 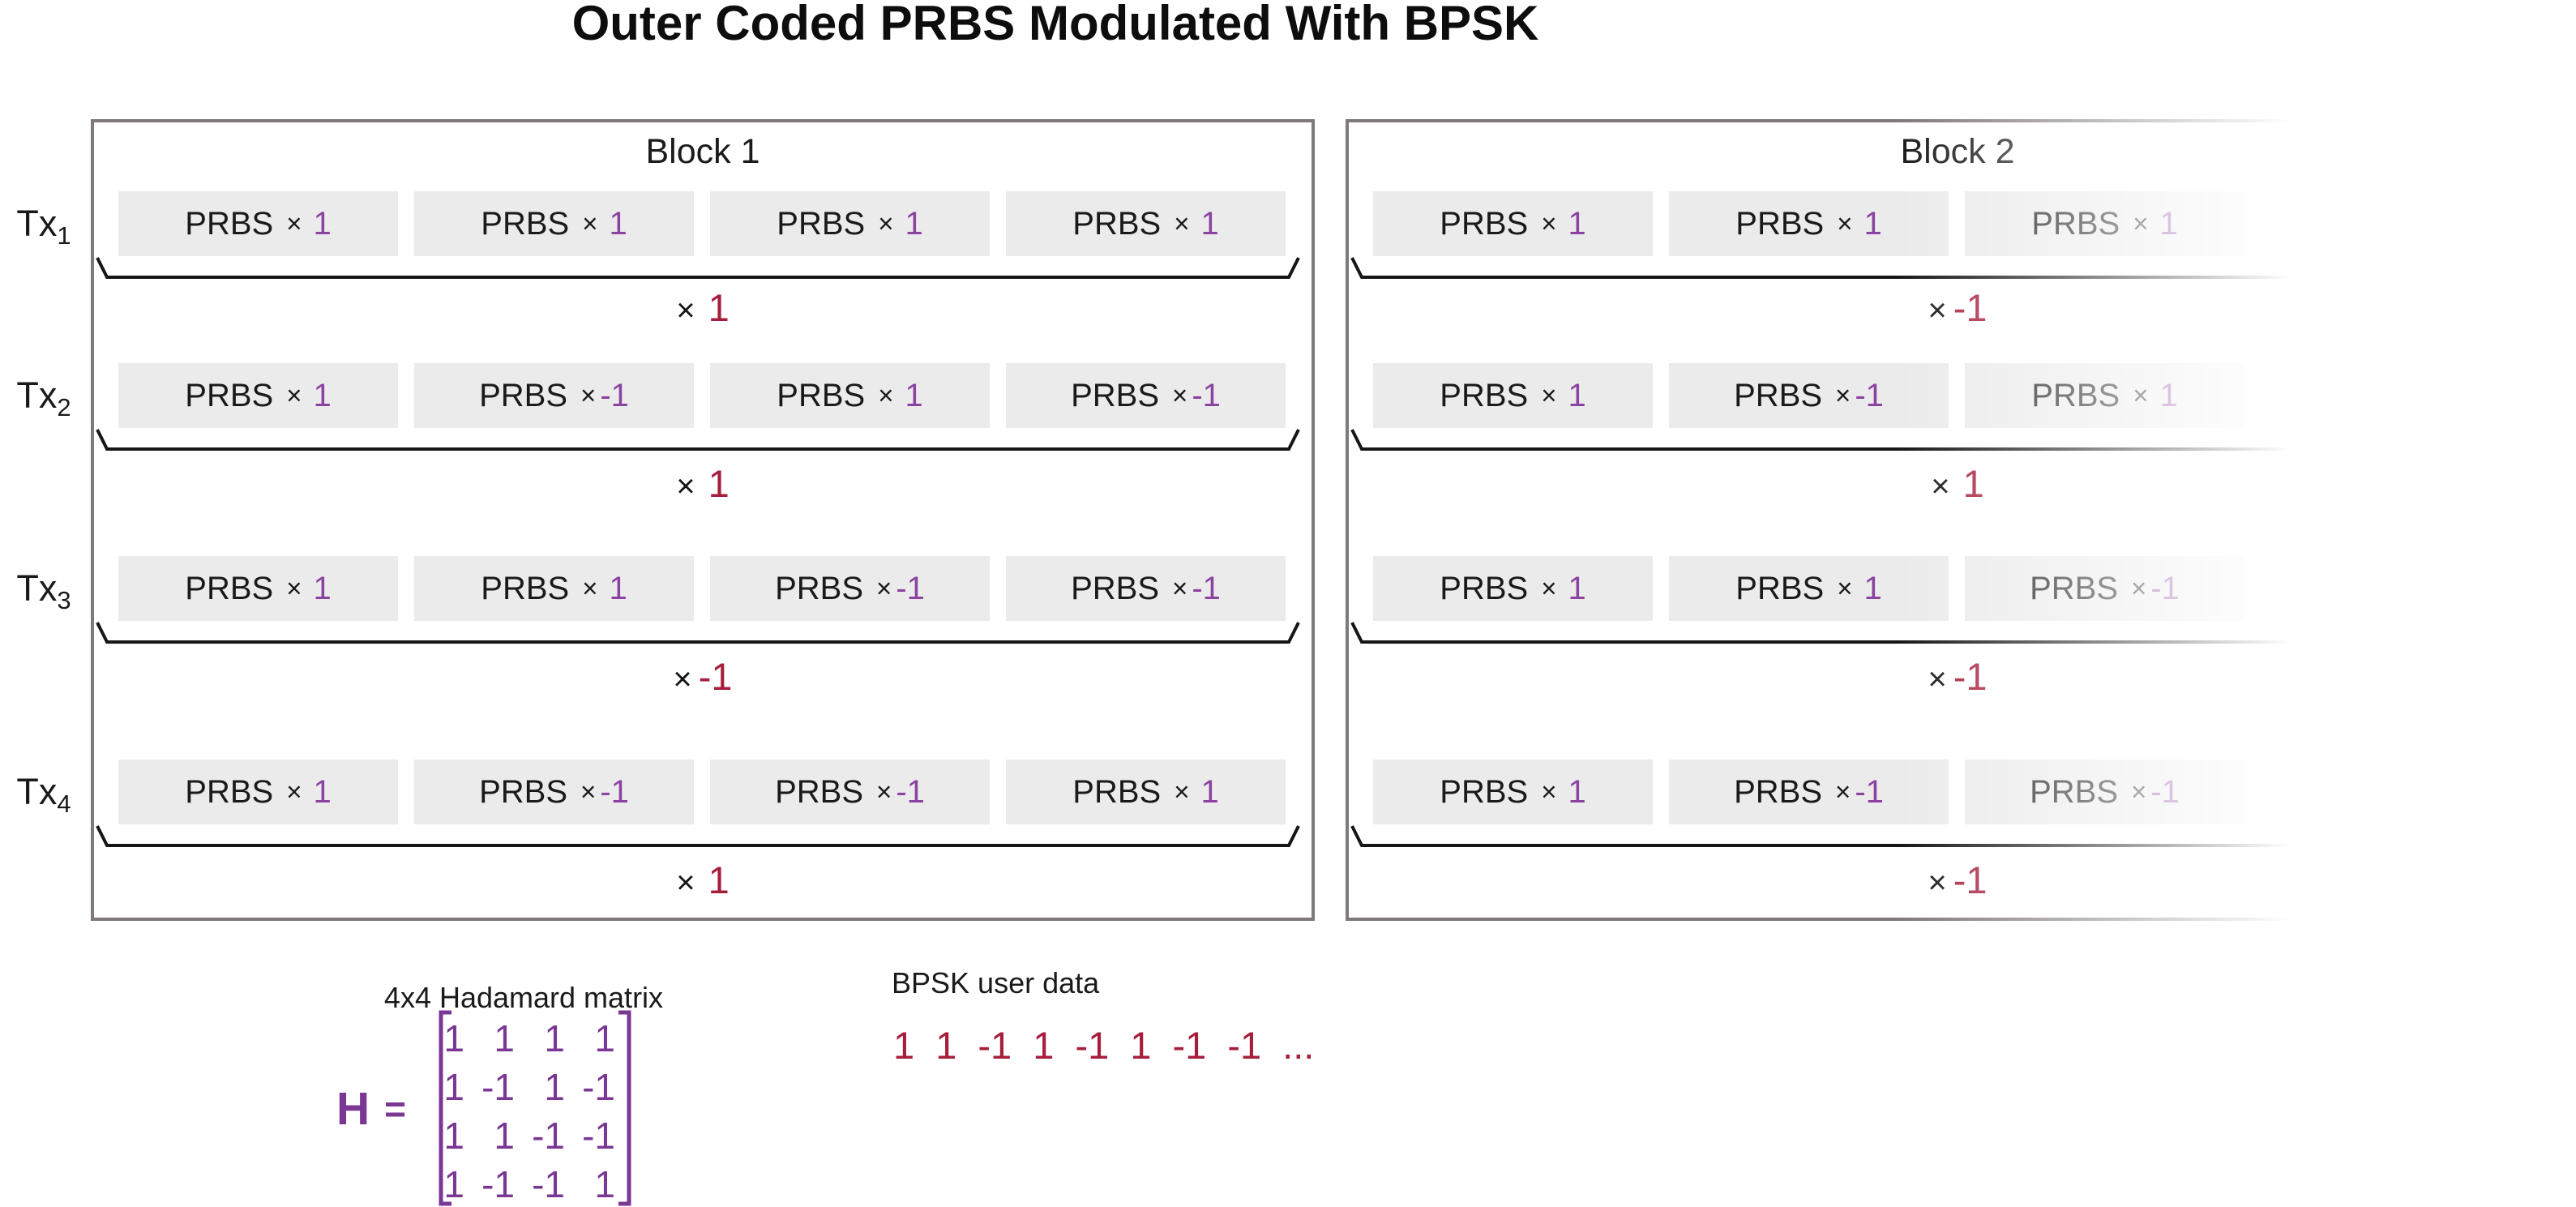 I want to click on tx2-sub: 2, so click(x=64, y=407).